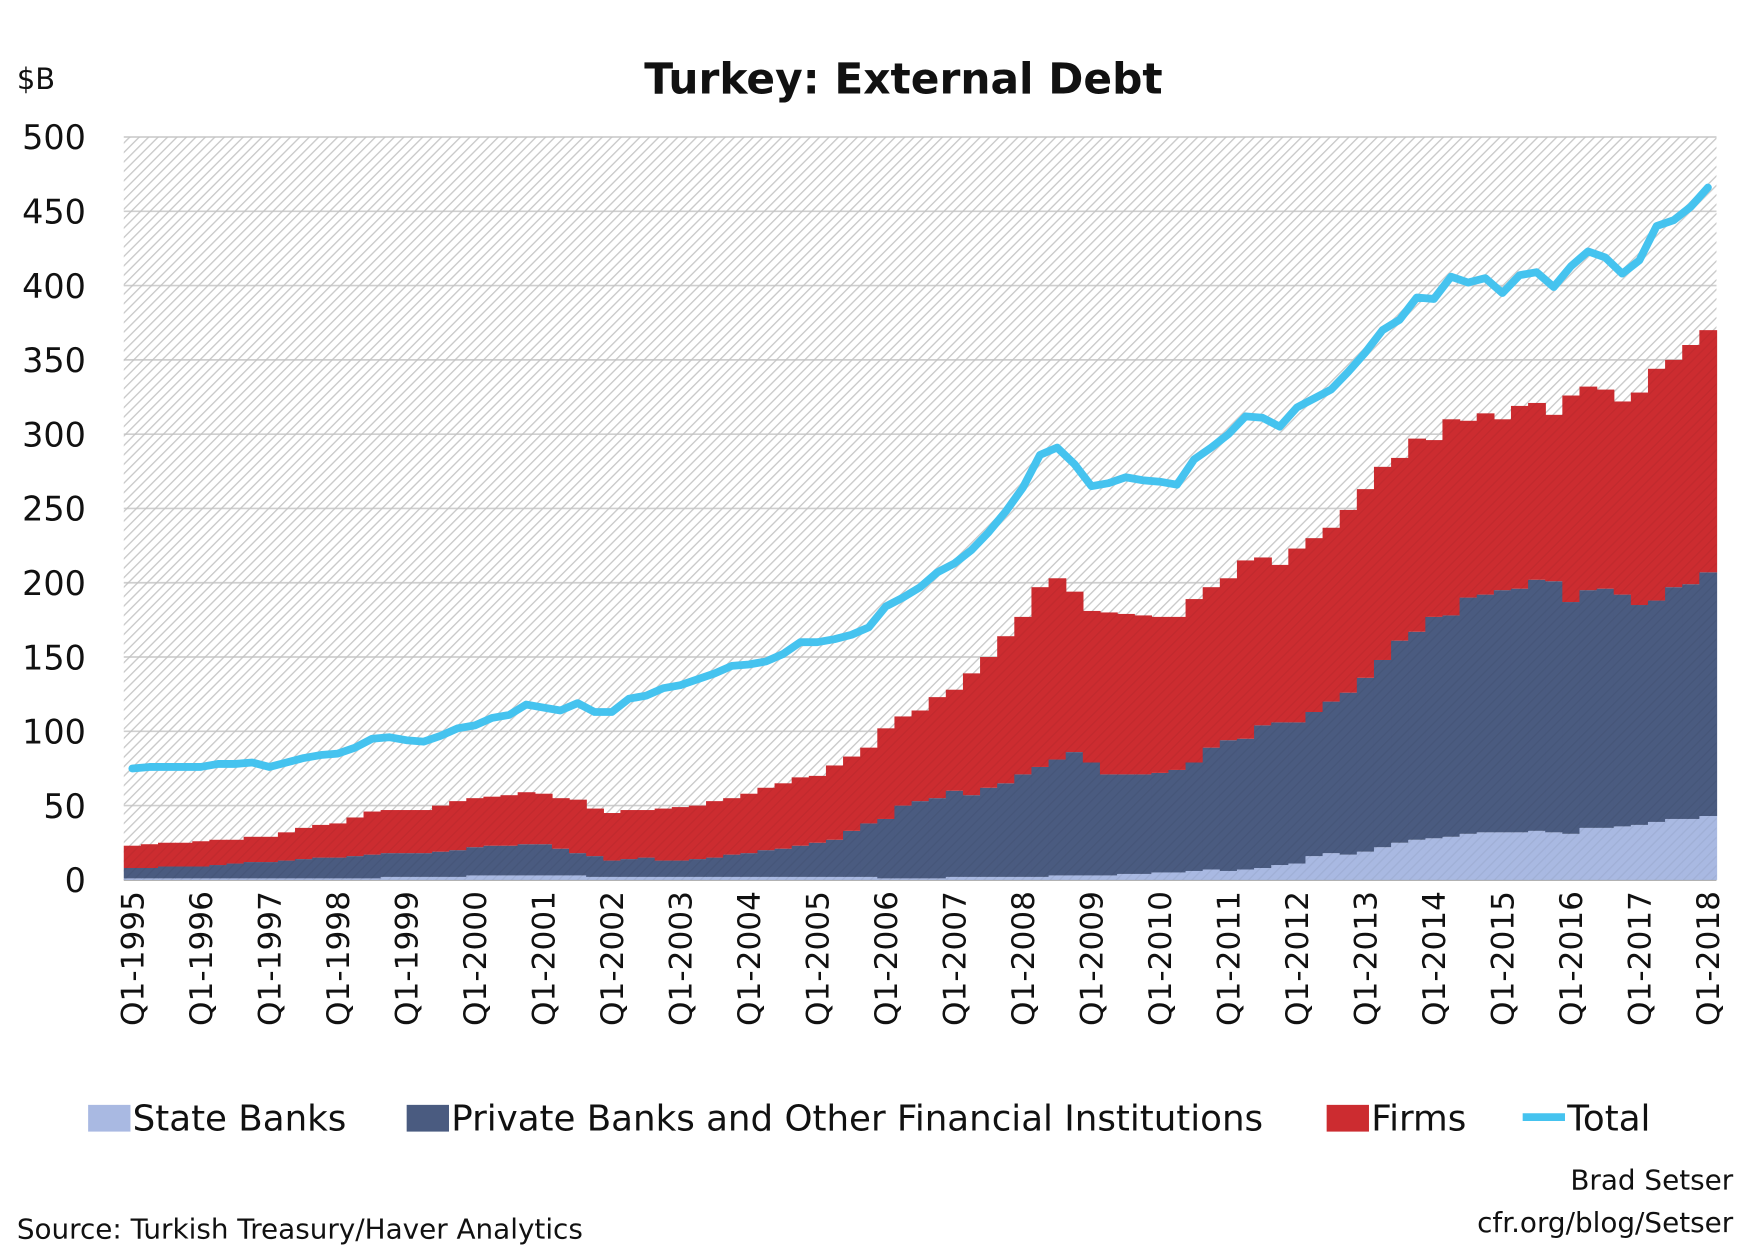 This screenshot has height=1253, width=1740. I want to click on y-tick-label: 350, so click(54, 360).